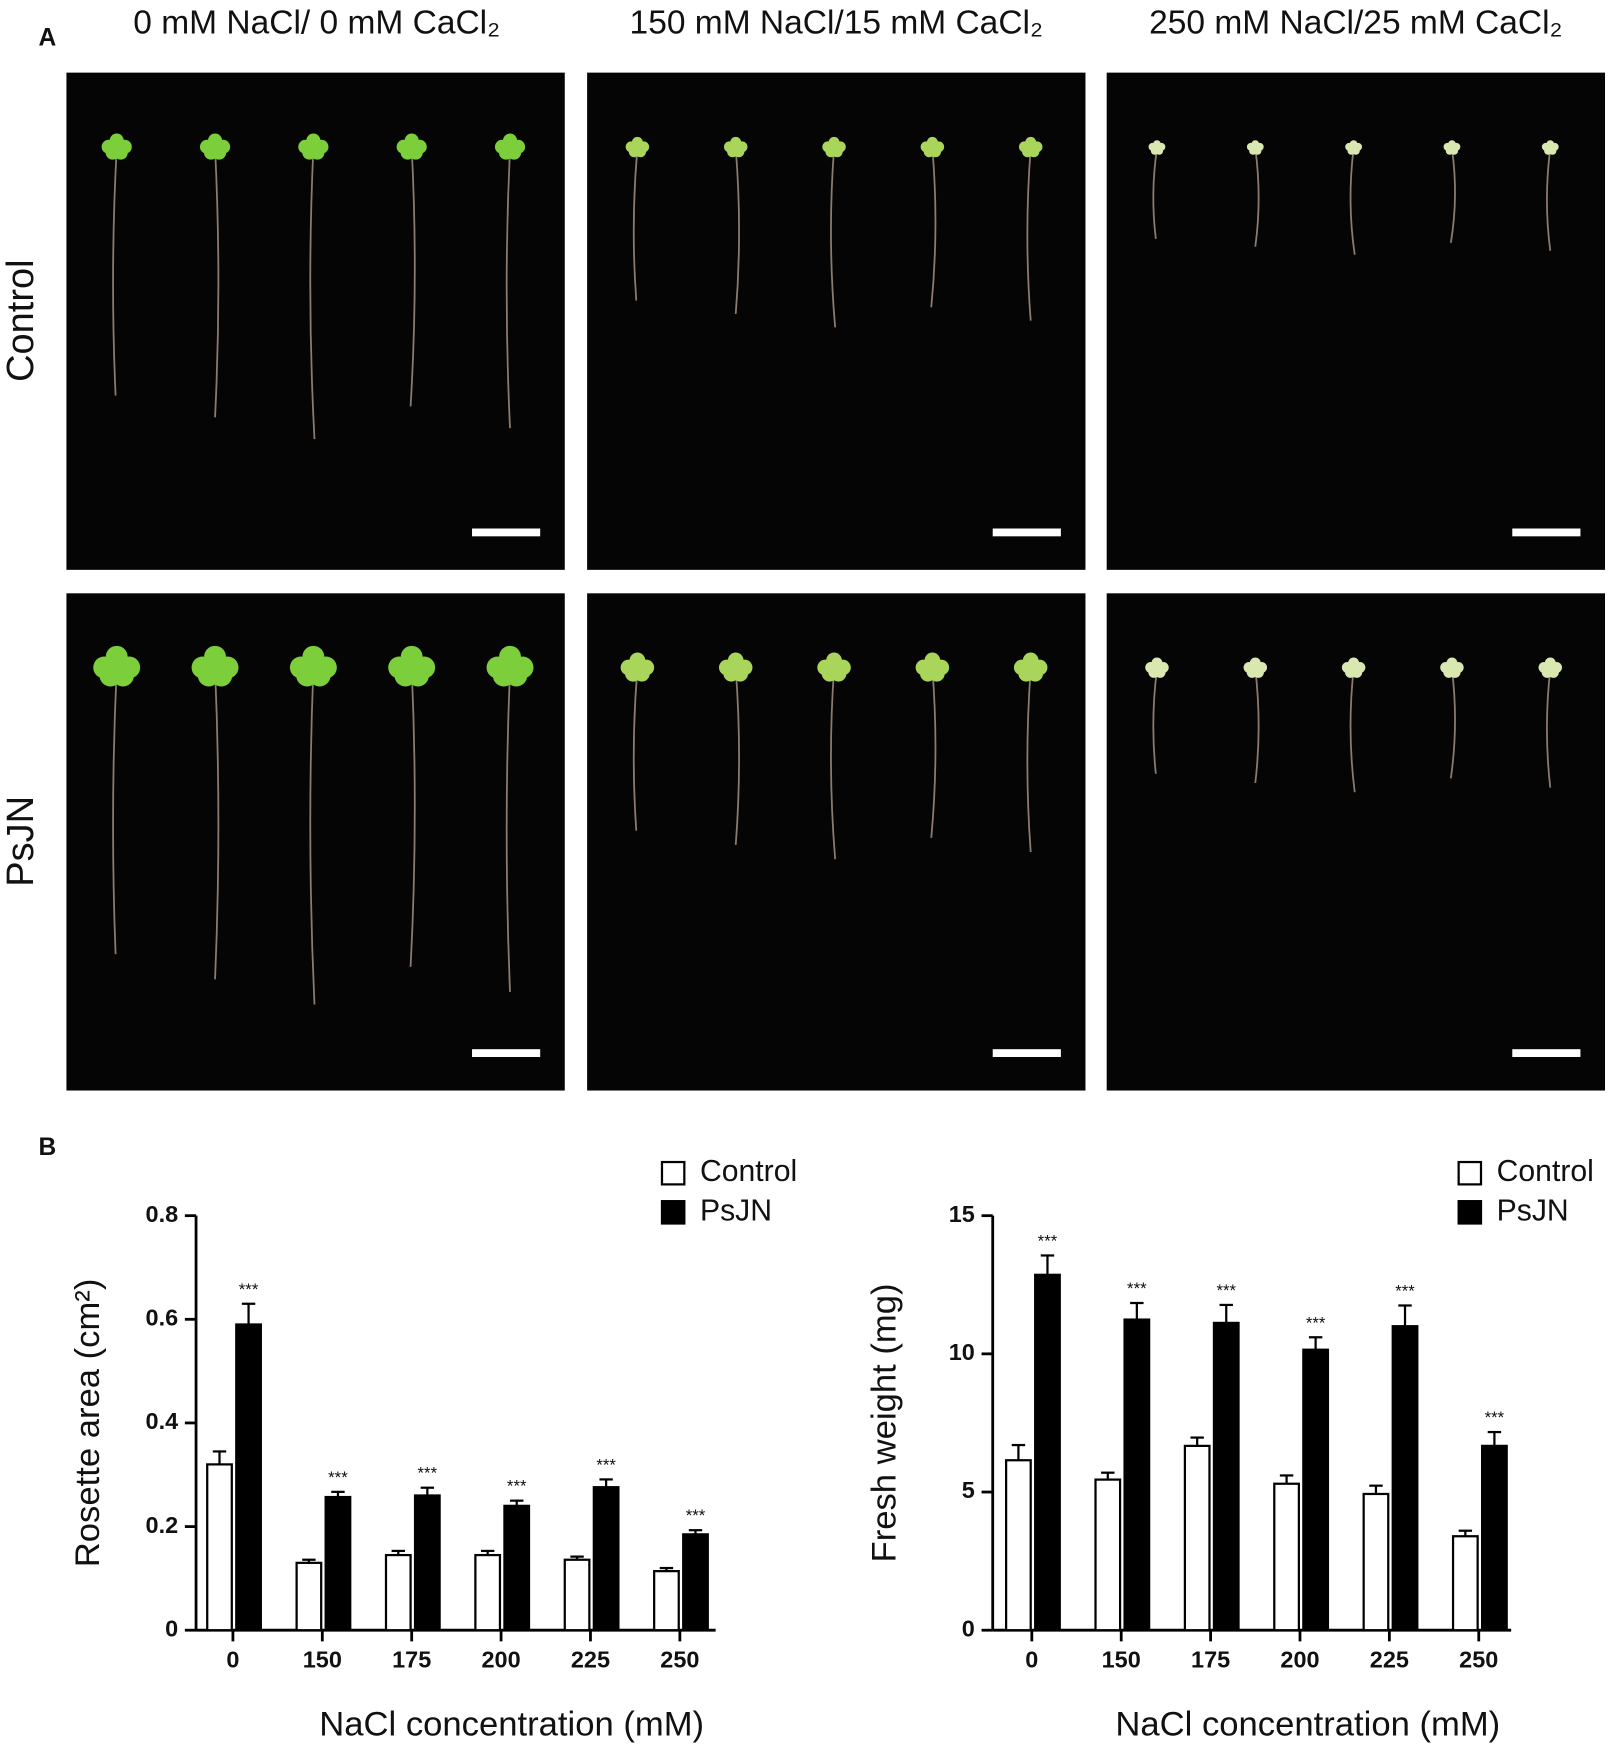  Describe the element at coordinates (88, 1423) in the screenshot. I see `y-axis-label: Rosette area (cm²)` at that location.